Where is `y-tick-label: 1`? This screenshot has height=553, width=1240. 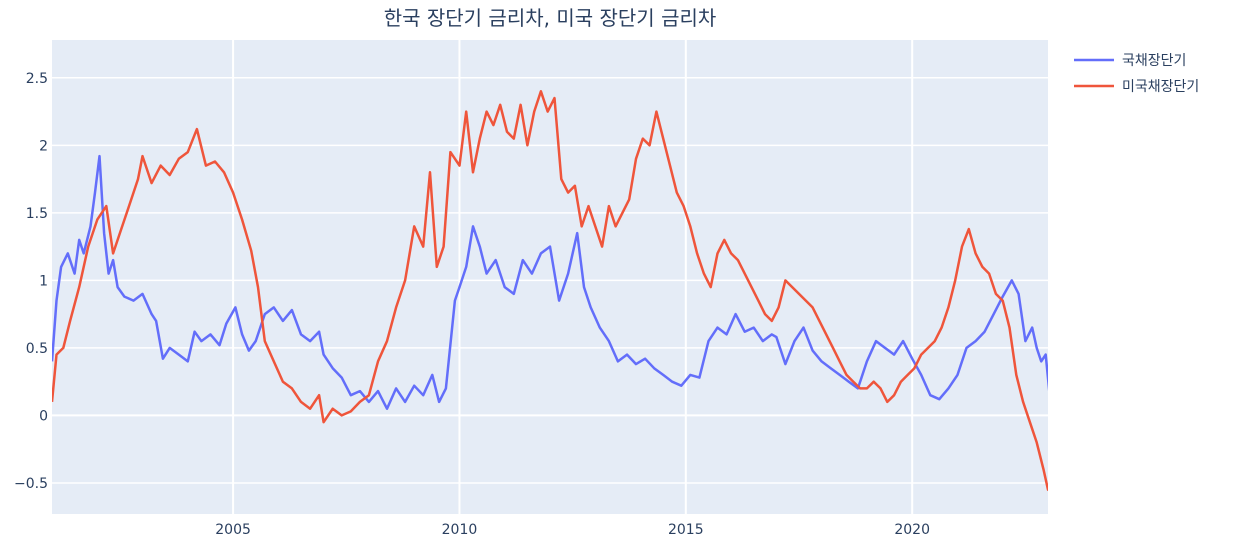
y-tick-label: 1 is located at coordinates (43, 281).